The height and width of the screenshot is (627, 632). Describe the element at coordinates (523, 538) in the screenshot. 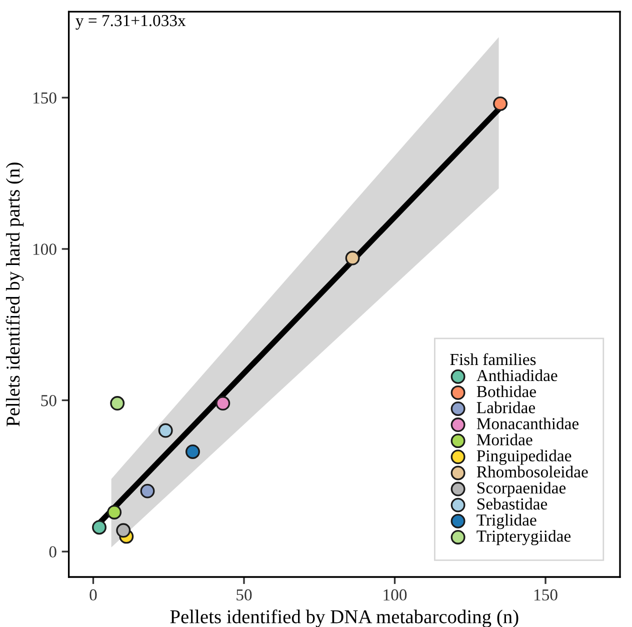

I see `legend-label: Tripterygiidae` at that location.